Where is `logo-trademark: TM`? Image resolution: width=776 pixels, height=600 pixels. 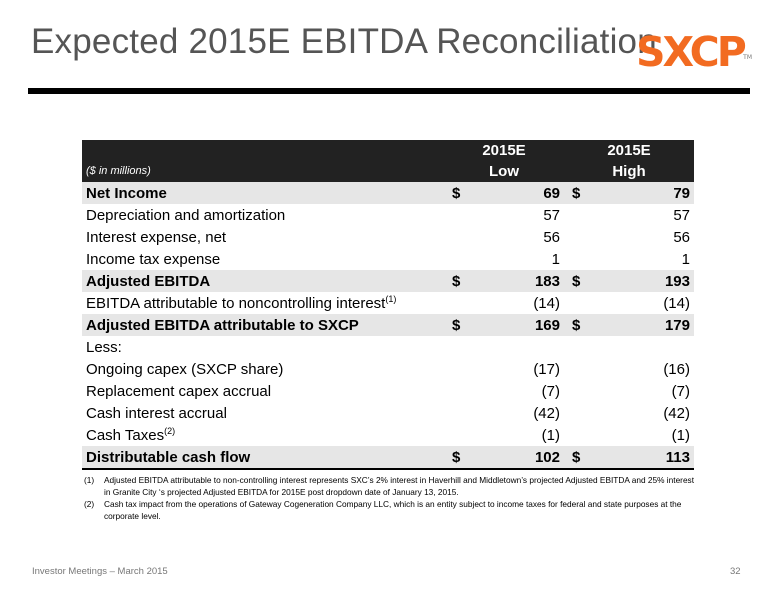
logo-trademark: TM is located at coordinates (747, 57).